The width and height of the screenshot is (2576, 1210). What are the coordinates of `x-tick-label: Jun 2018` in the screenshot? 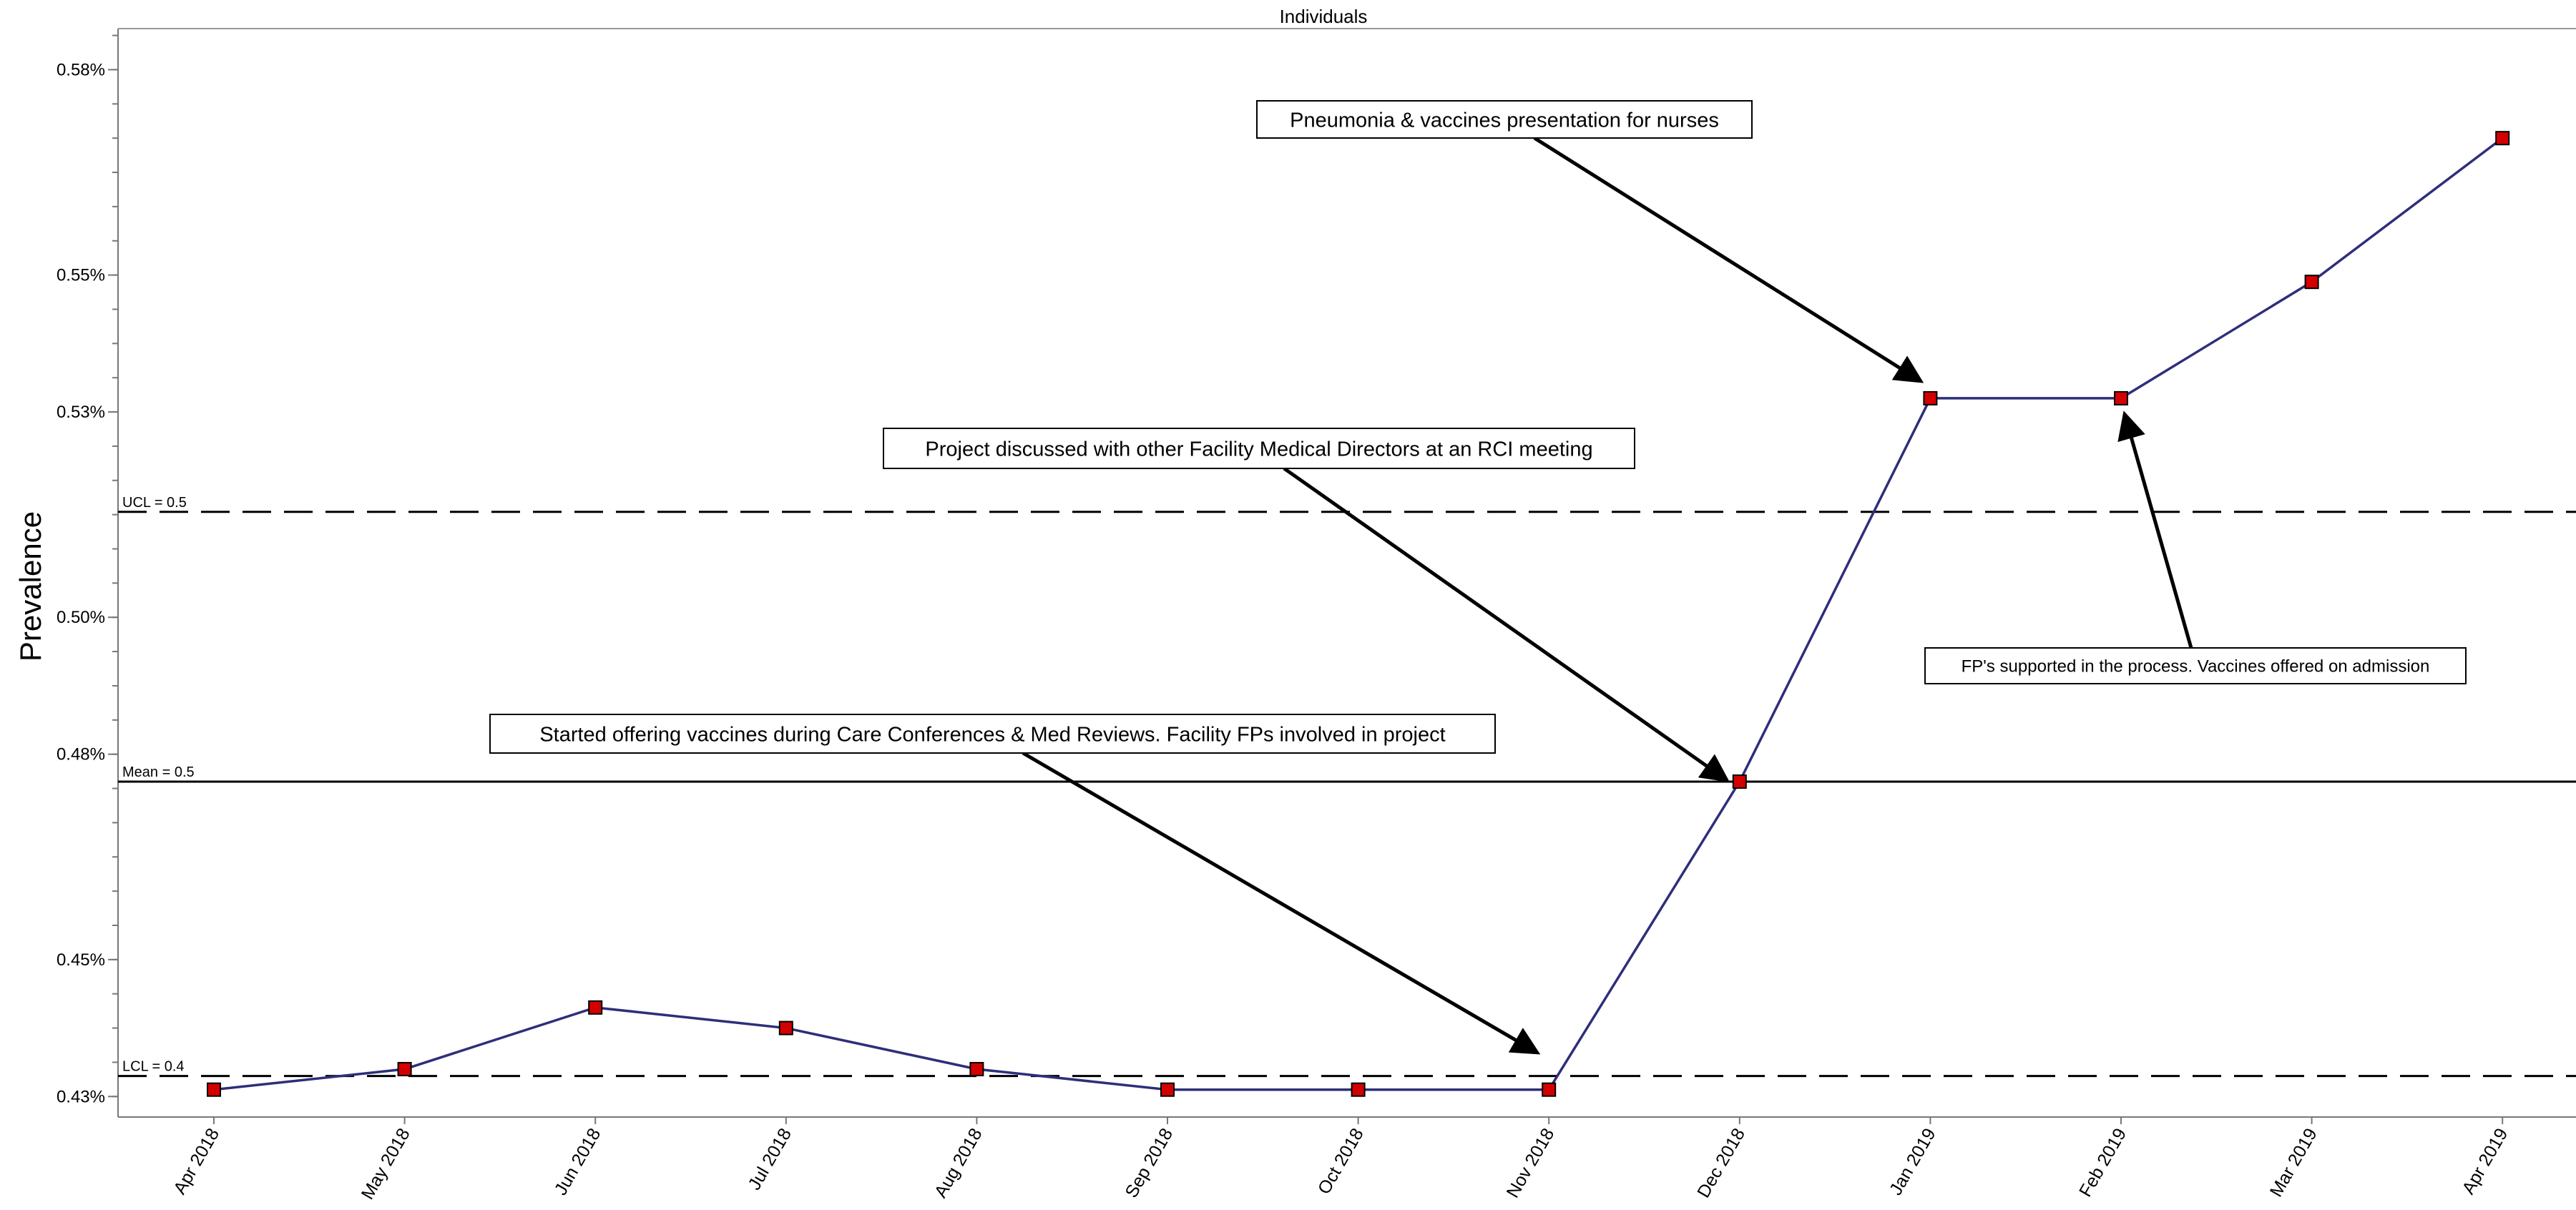 It's located at (578, 1162).